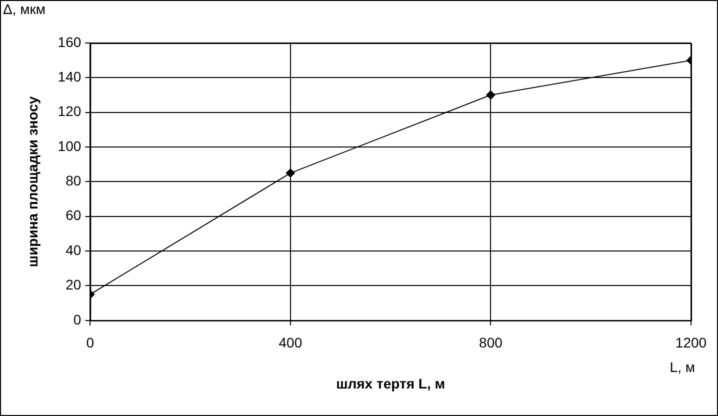 The image size is (718, 416). What do you see at coordinates (24, 9) in the screenshot?
I see `text: Δ, мкм` at bounding box center [24, 9].